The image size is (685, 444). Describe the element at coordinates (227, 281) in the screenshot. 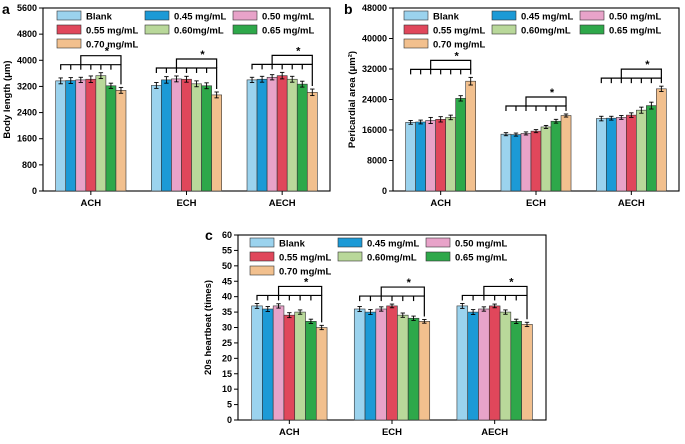

I see `y-tick-label: 45` at that location.